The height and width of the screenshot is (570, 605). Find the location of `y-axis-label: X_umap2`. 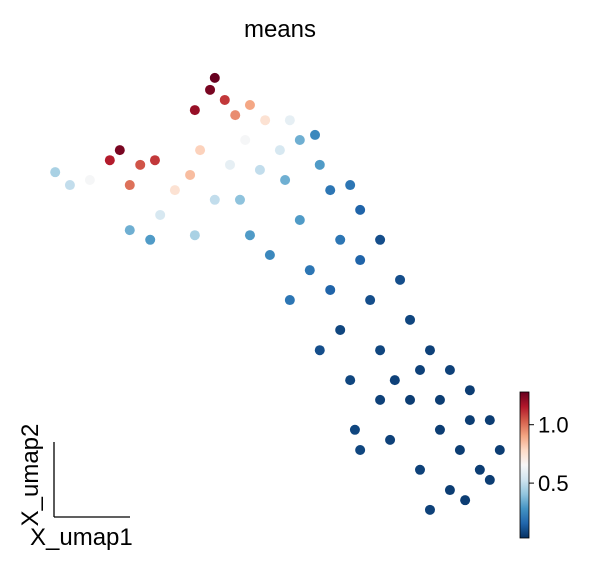

y-axis-label: X_umap2 is located at coordinates (30, 475).